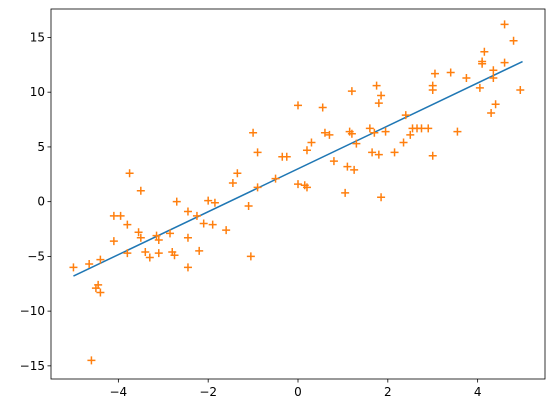  What do you see at coordinates (32, 311) in the screenshot?
I see `y-tick-label: −10` at bounding box center [32, 311].